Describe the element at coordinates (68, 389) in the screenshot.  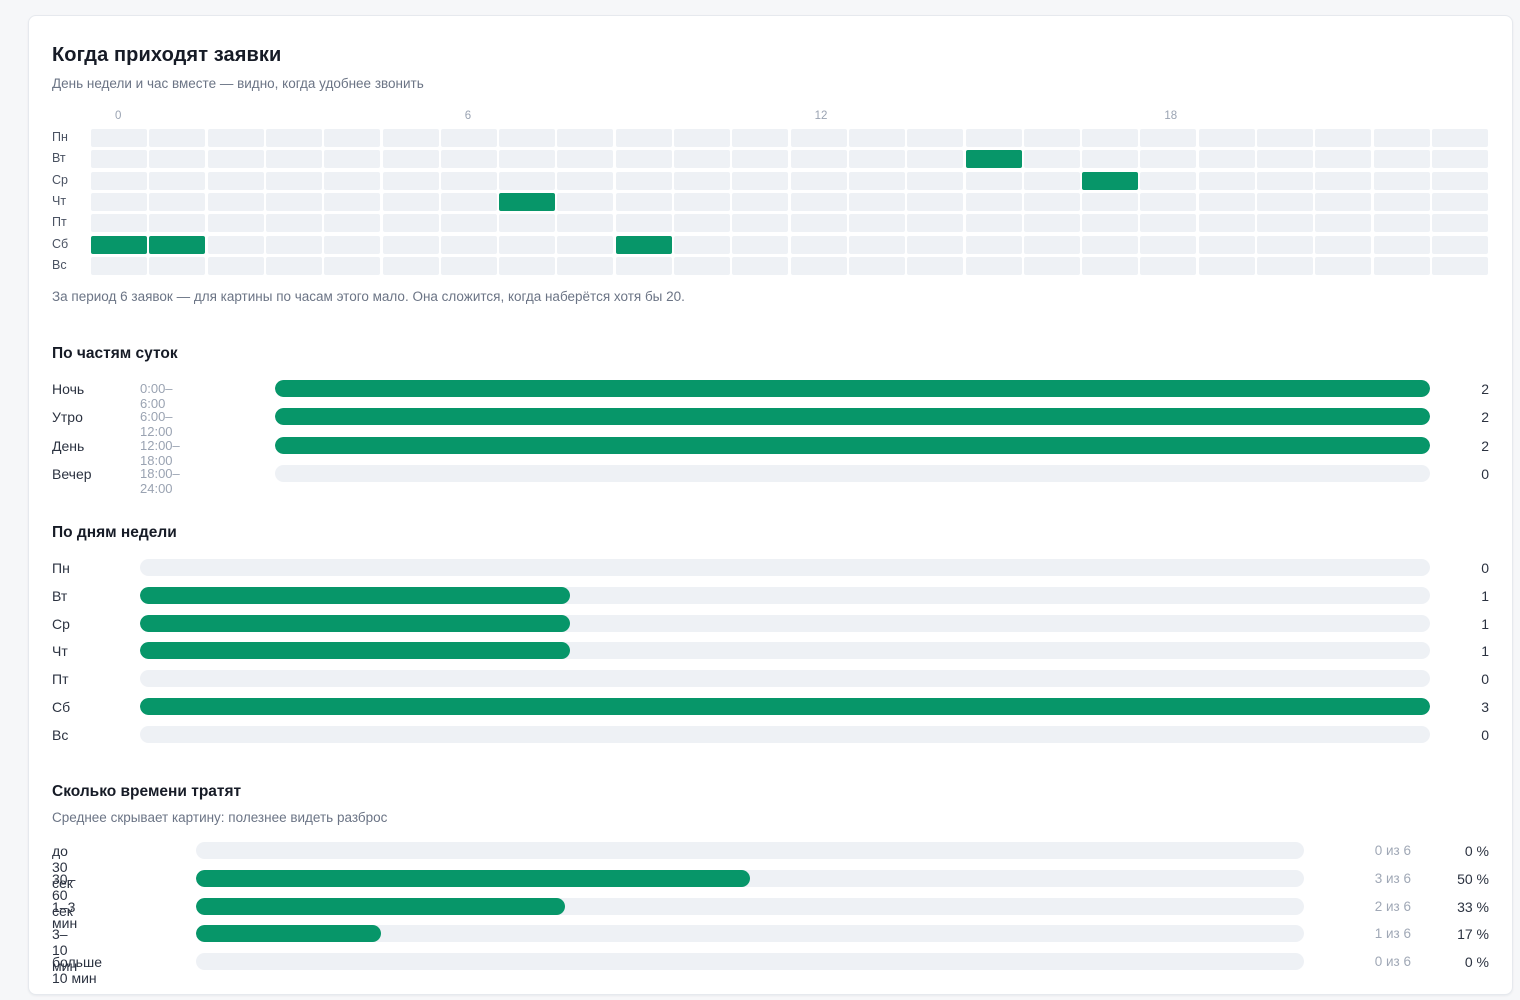
I see `part-of-day-label: Ночь` at that location.